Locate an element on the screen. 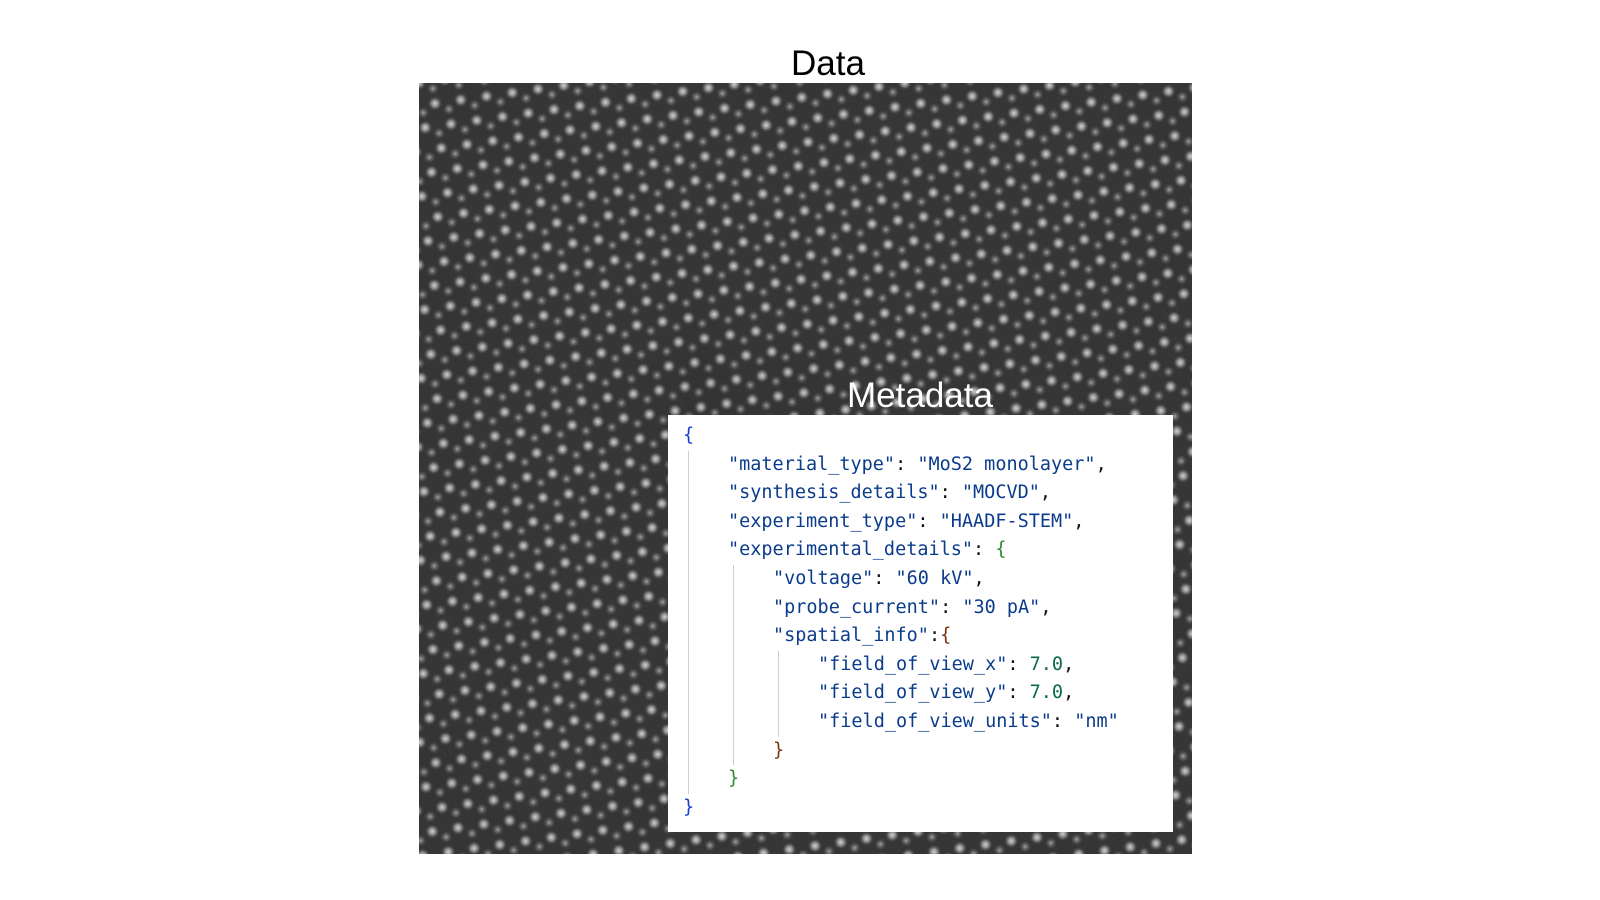 This screenshot has height=900, width=1600. code-line: "experimental_details": { is located at coordinates (867, 550).